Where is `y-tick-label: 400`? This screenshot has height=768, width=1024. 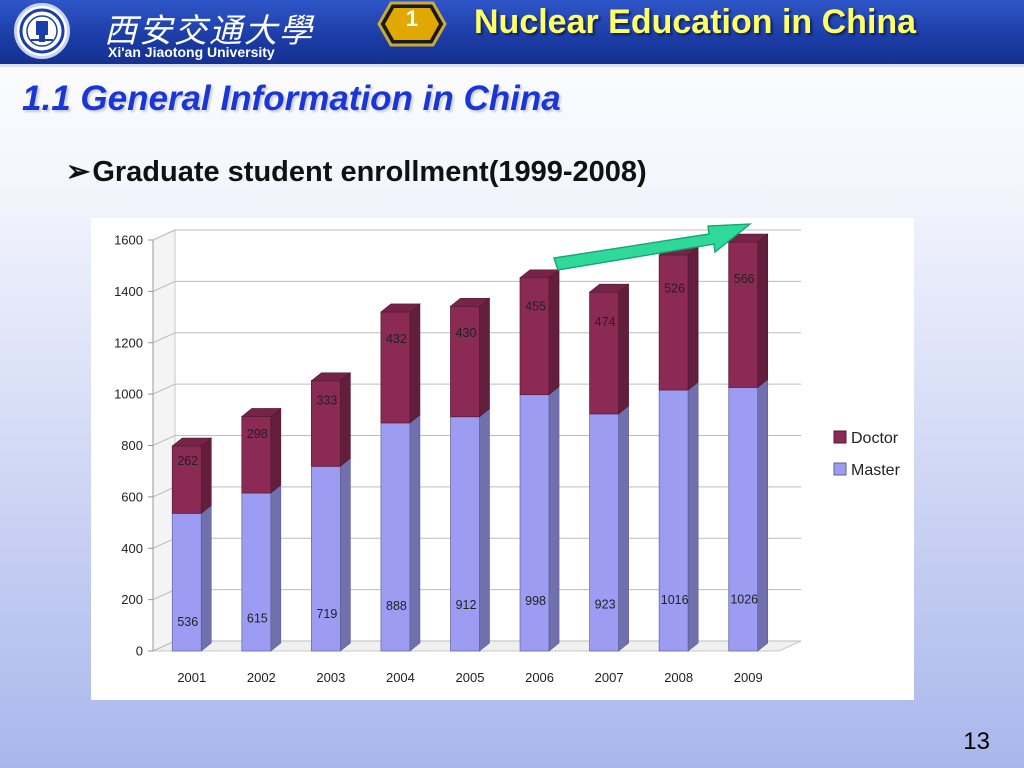
y-tick-label: 400 is located at coordinates (132, 548).